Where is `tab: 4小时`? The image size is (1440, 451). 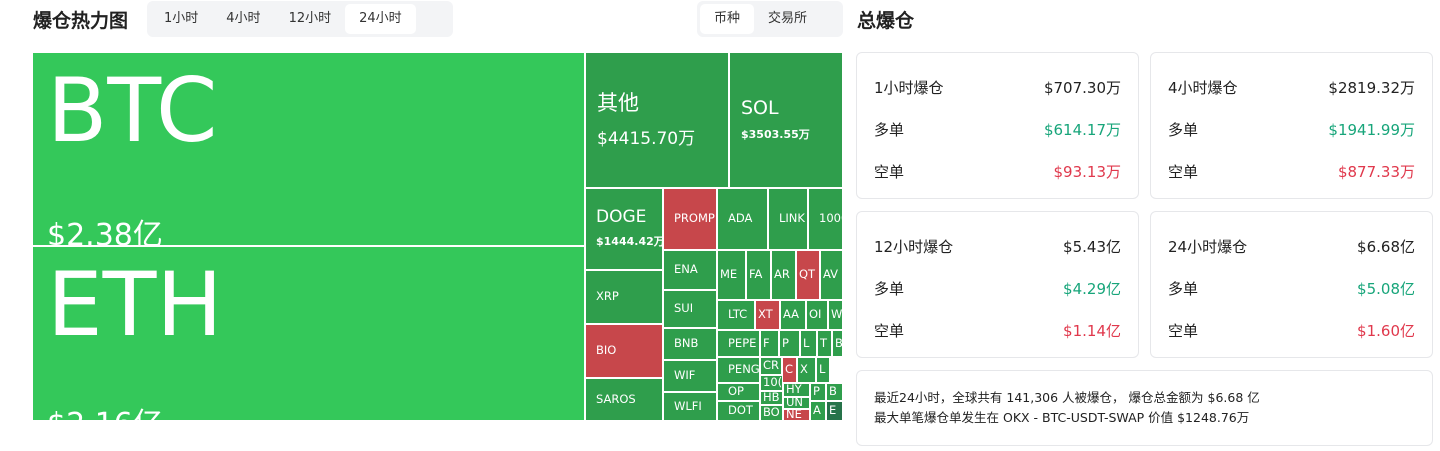
tab: 4小时 is located at coordinates (243, 18).